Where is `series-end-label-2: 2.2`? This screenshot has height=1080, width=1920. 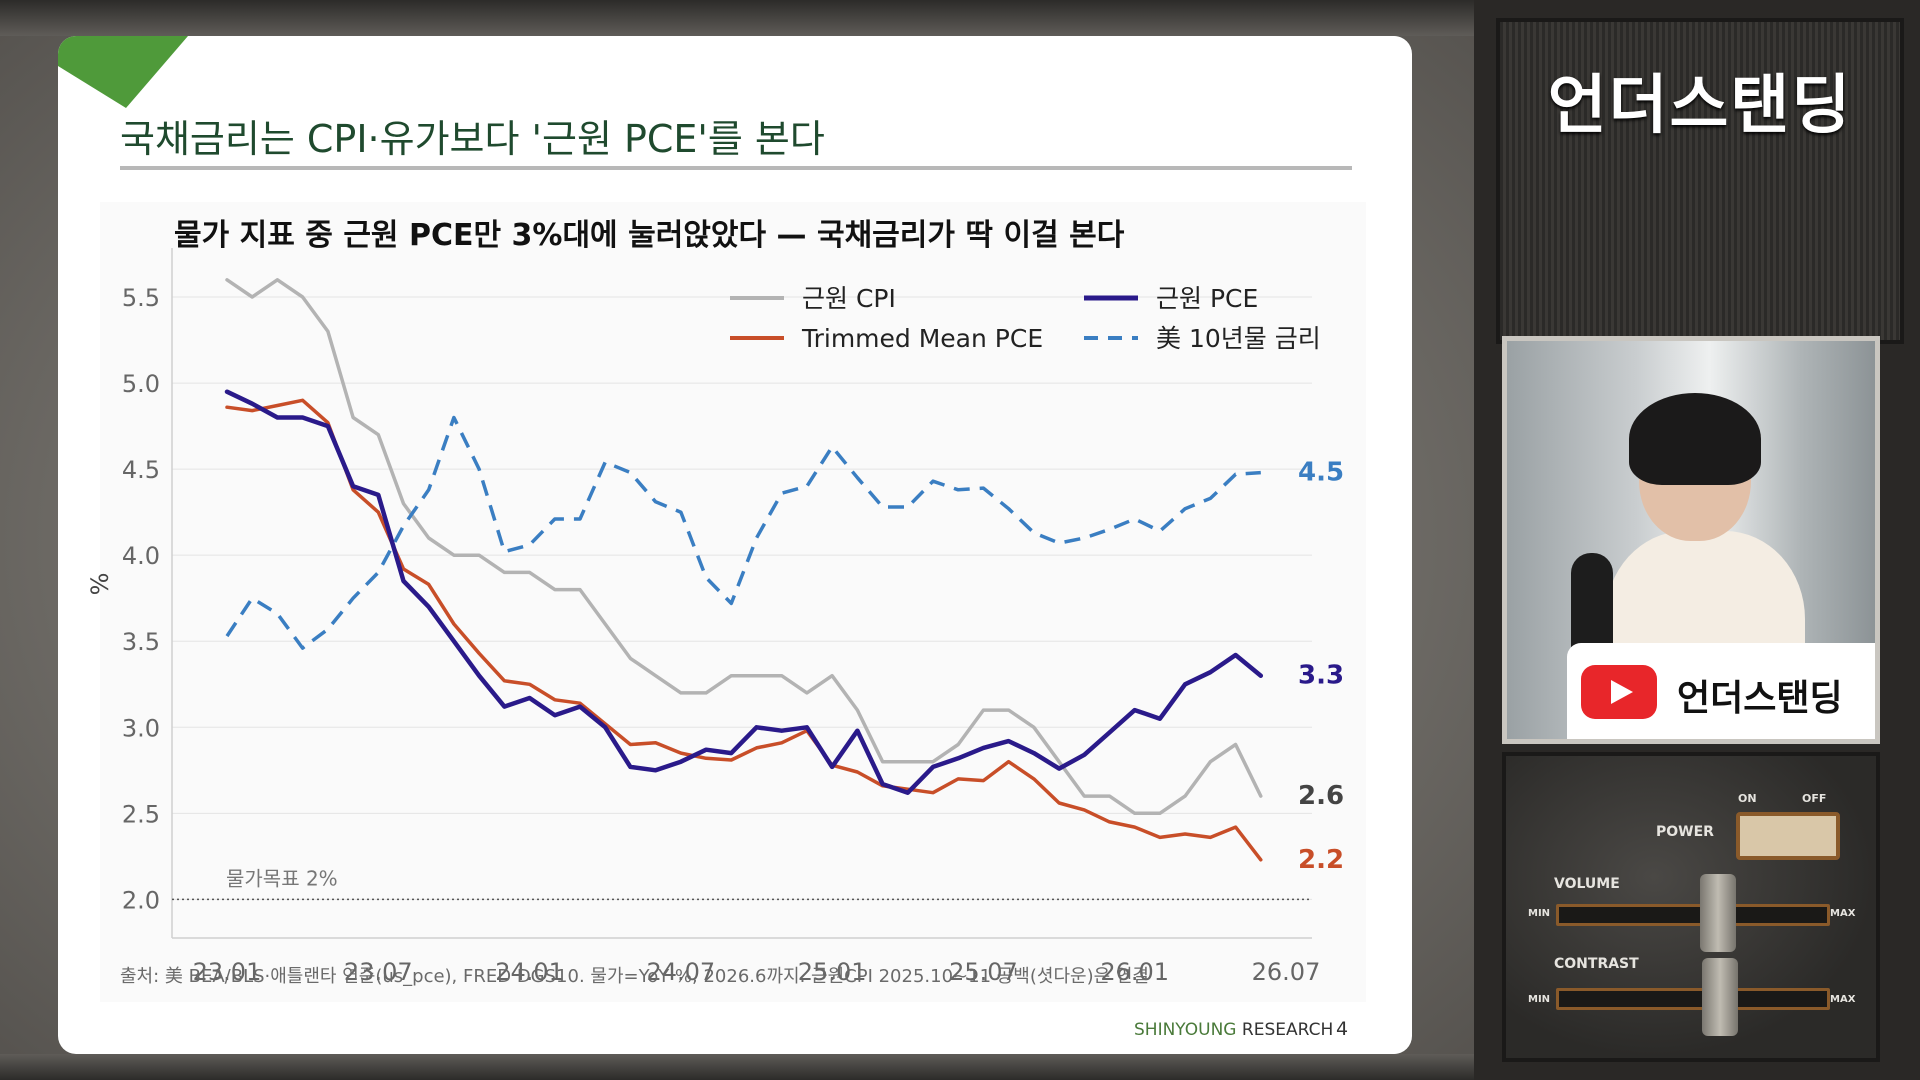
series-end-label-2: 2.2 is located at coordinates (1321, 860).